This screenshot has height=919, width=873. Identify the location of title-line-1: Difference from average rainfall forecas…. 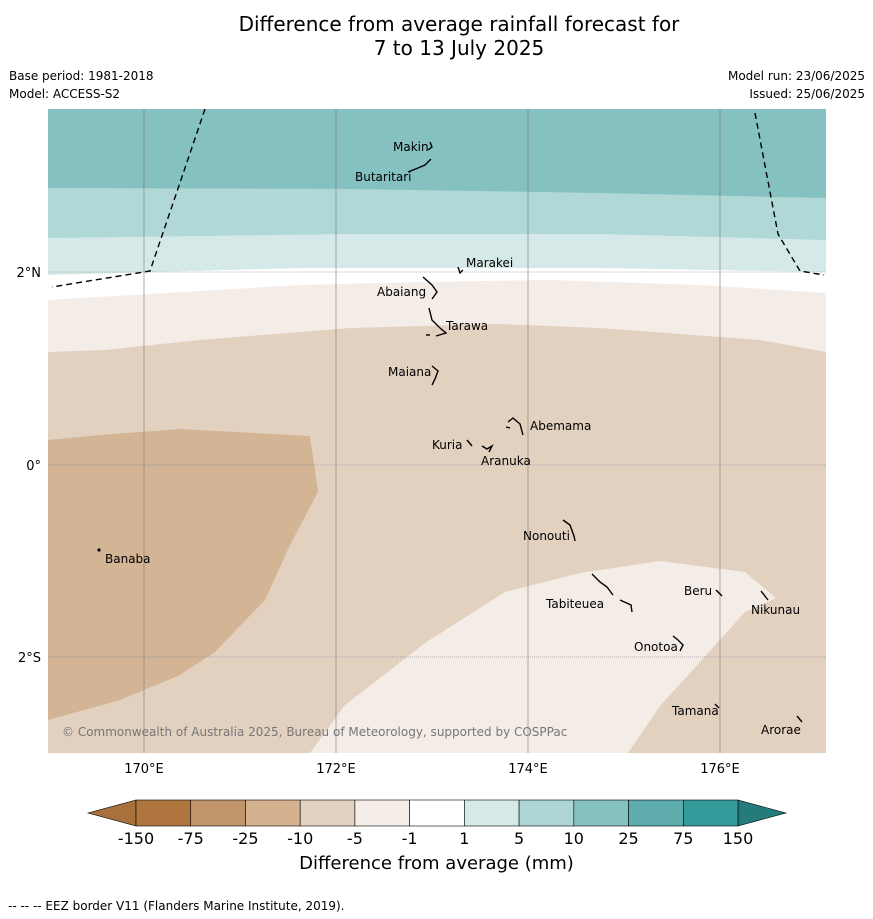
(459, 24).